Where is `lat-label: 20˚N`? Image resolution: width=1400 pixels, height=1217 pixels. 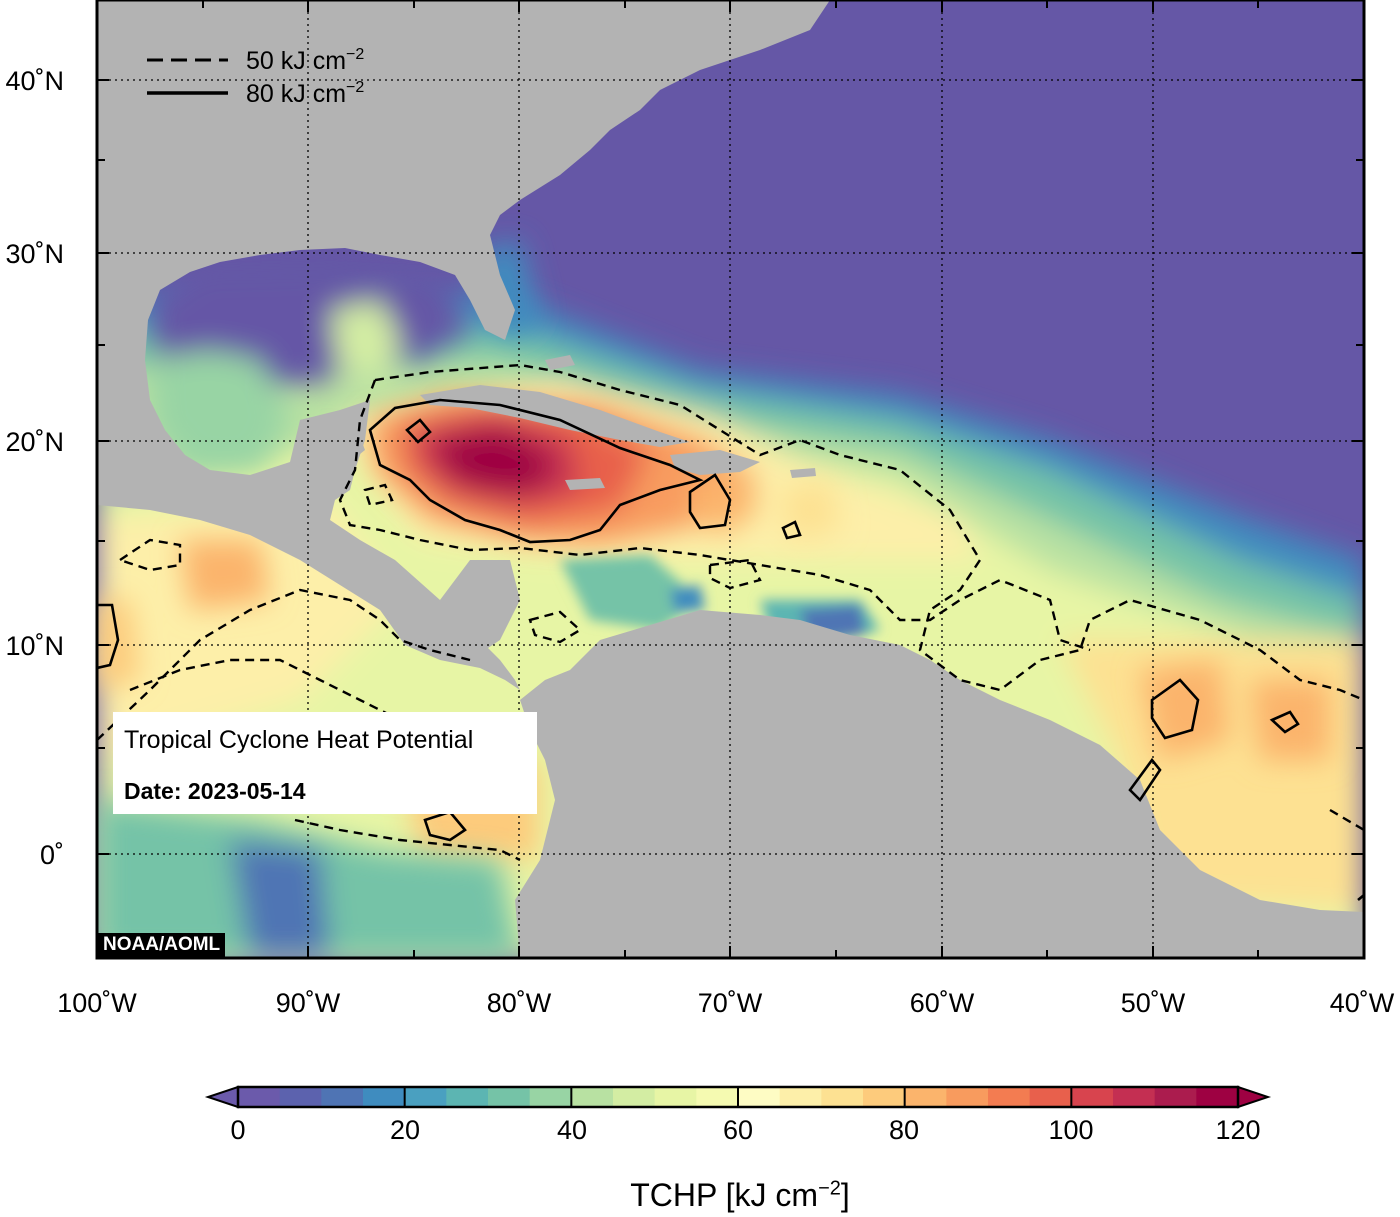
lat-label: 20˚N is located at coordinates (34, 442).